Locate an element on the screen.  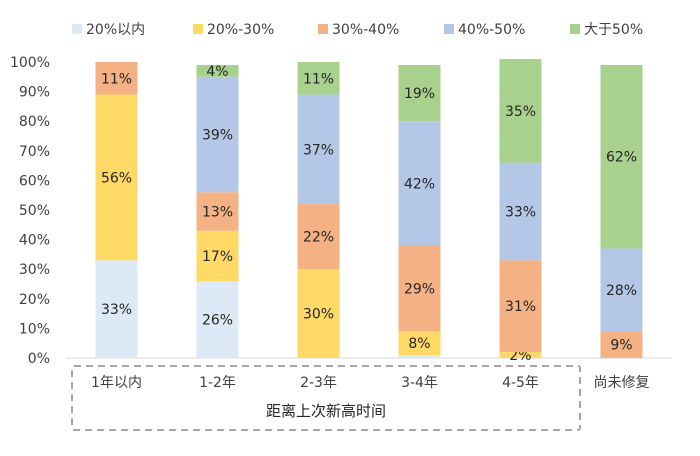
data-label: 26% is located at coordinates (217, 321).